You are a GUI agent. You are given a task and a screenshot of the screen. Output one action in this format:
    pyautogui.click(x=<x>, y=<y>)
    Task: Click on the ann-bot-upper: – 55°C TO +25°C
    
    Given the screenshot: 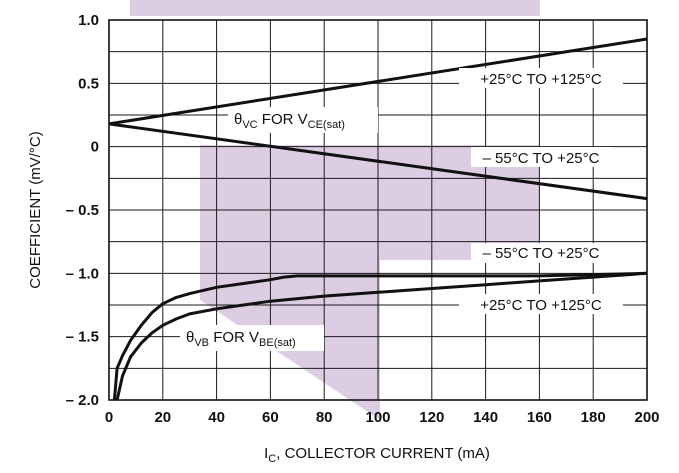 What is the action you would take?
    pyautogui.click(x=541, y=253)
    